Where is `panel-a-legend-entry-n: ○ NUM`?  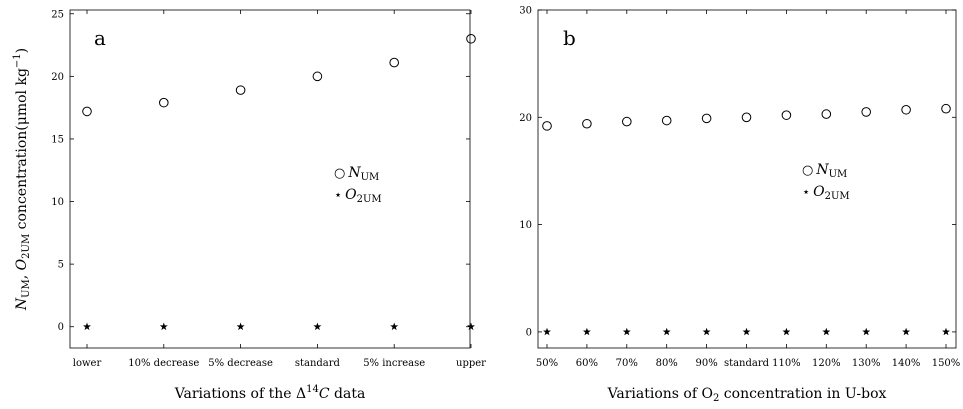 panel-a-legend-entry-n: ○ NUM is located at coordinates (356, 174).